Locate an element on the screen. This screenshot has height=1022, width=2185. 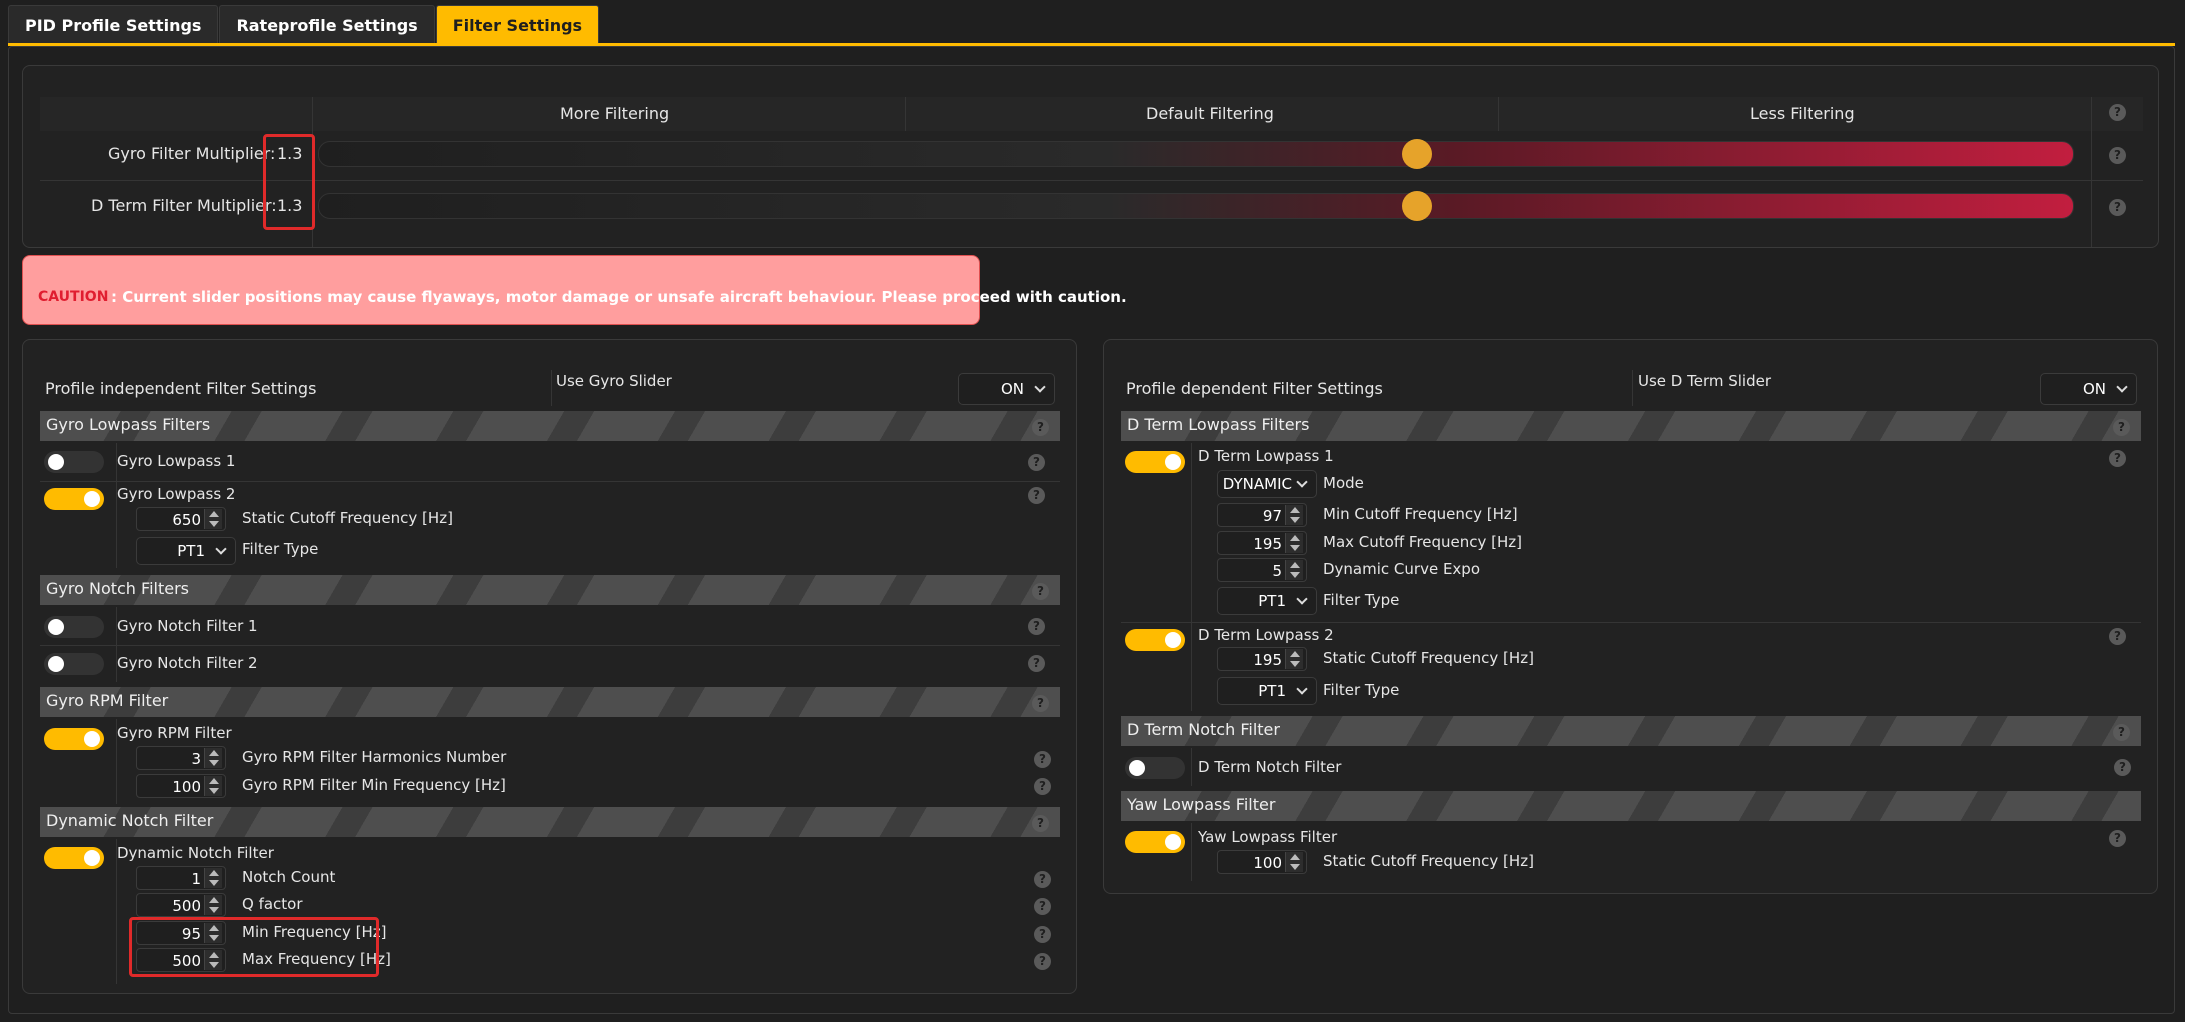
yaw-cutoff-input: 100 is located at coordinates (1262, 862).